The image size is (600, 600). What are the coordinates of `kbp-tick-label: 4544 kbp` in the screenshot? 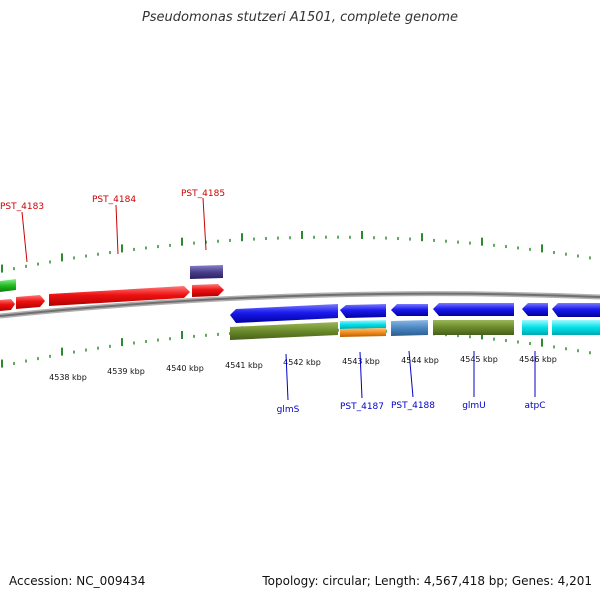 It's located at (420, 360).